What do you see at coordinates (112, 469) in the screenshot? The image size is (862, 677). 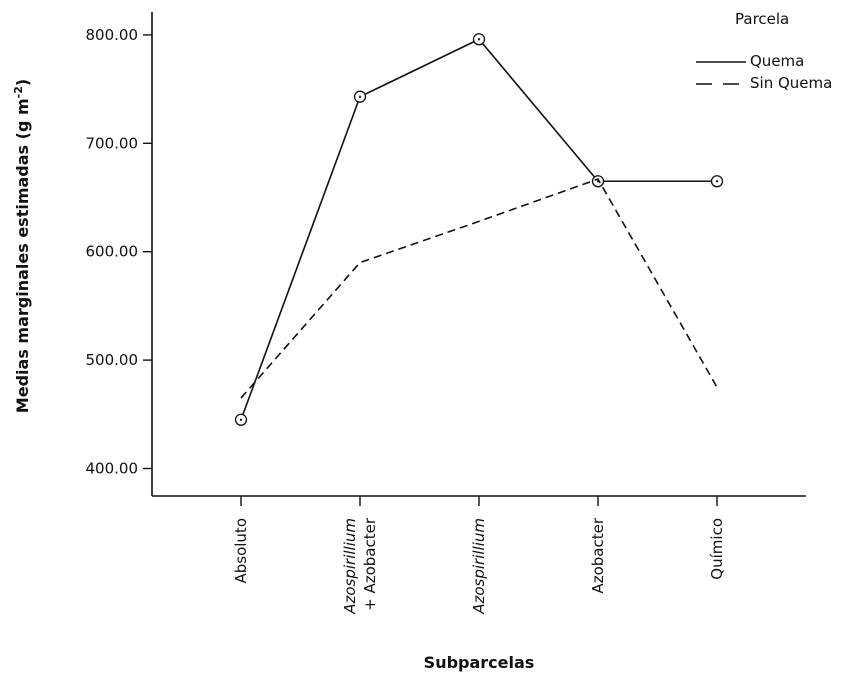 I see `y-tick-label: 400.00` at bounding box center [112, 469].